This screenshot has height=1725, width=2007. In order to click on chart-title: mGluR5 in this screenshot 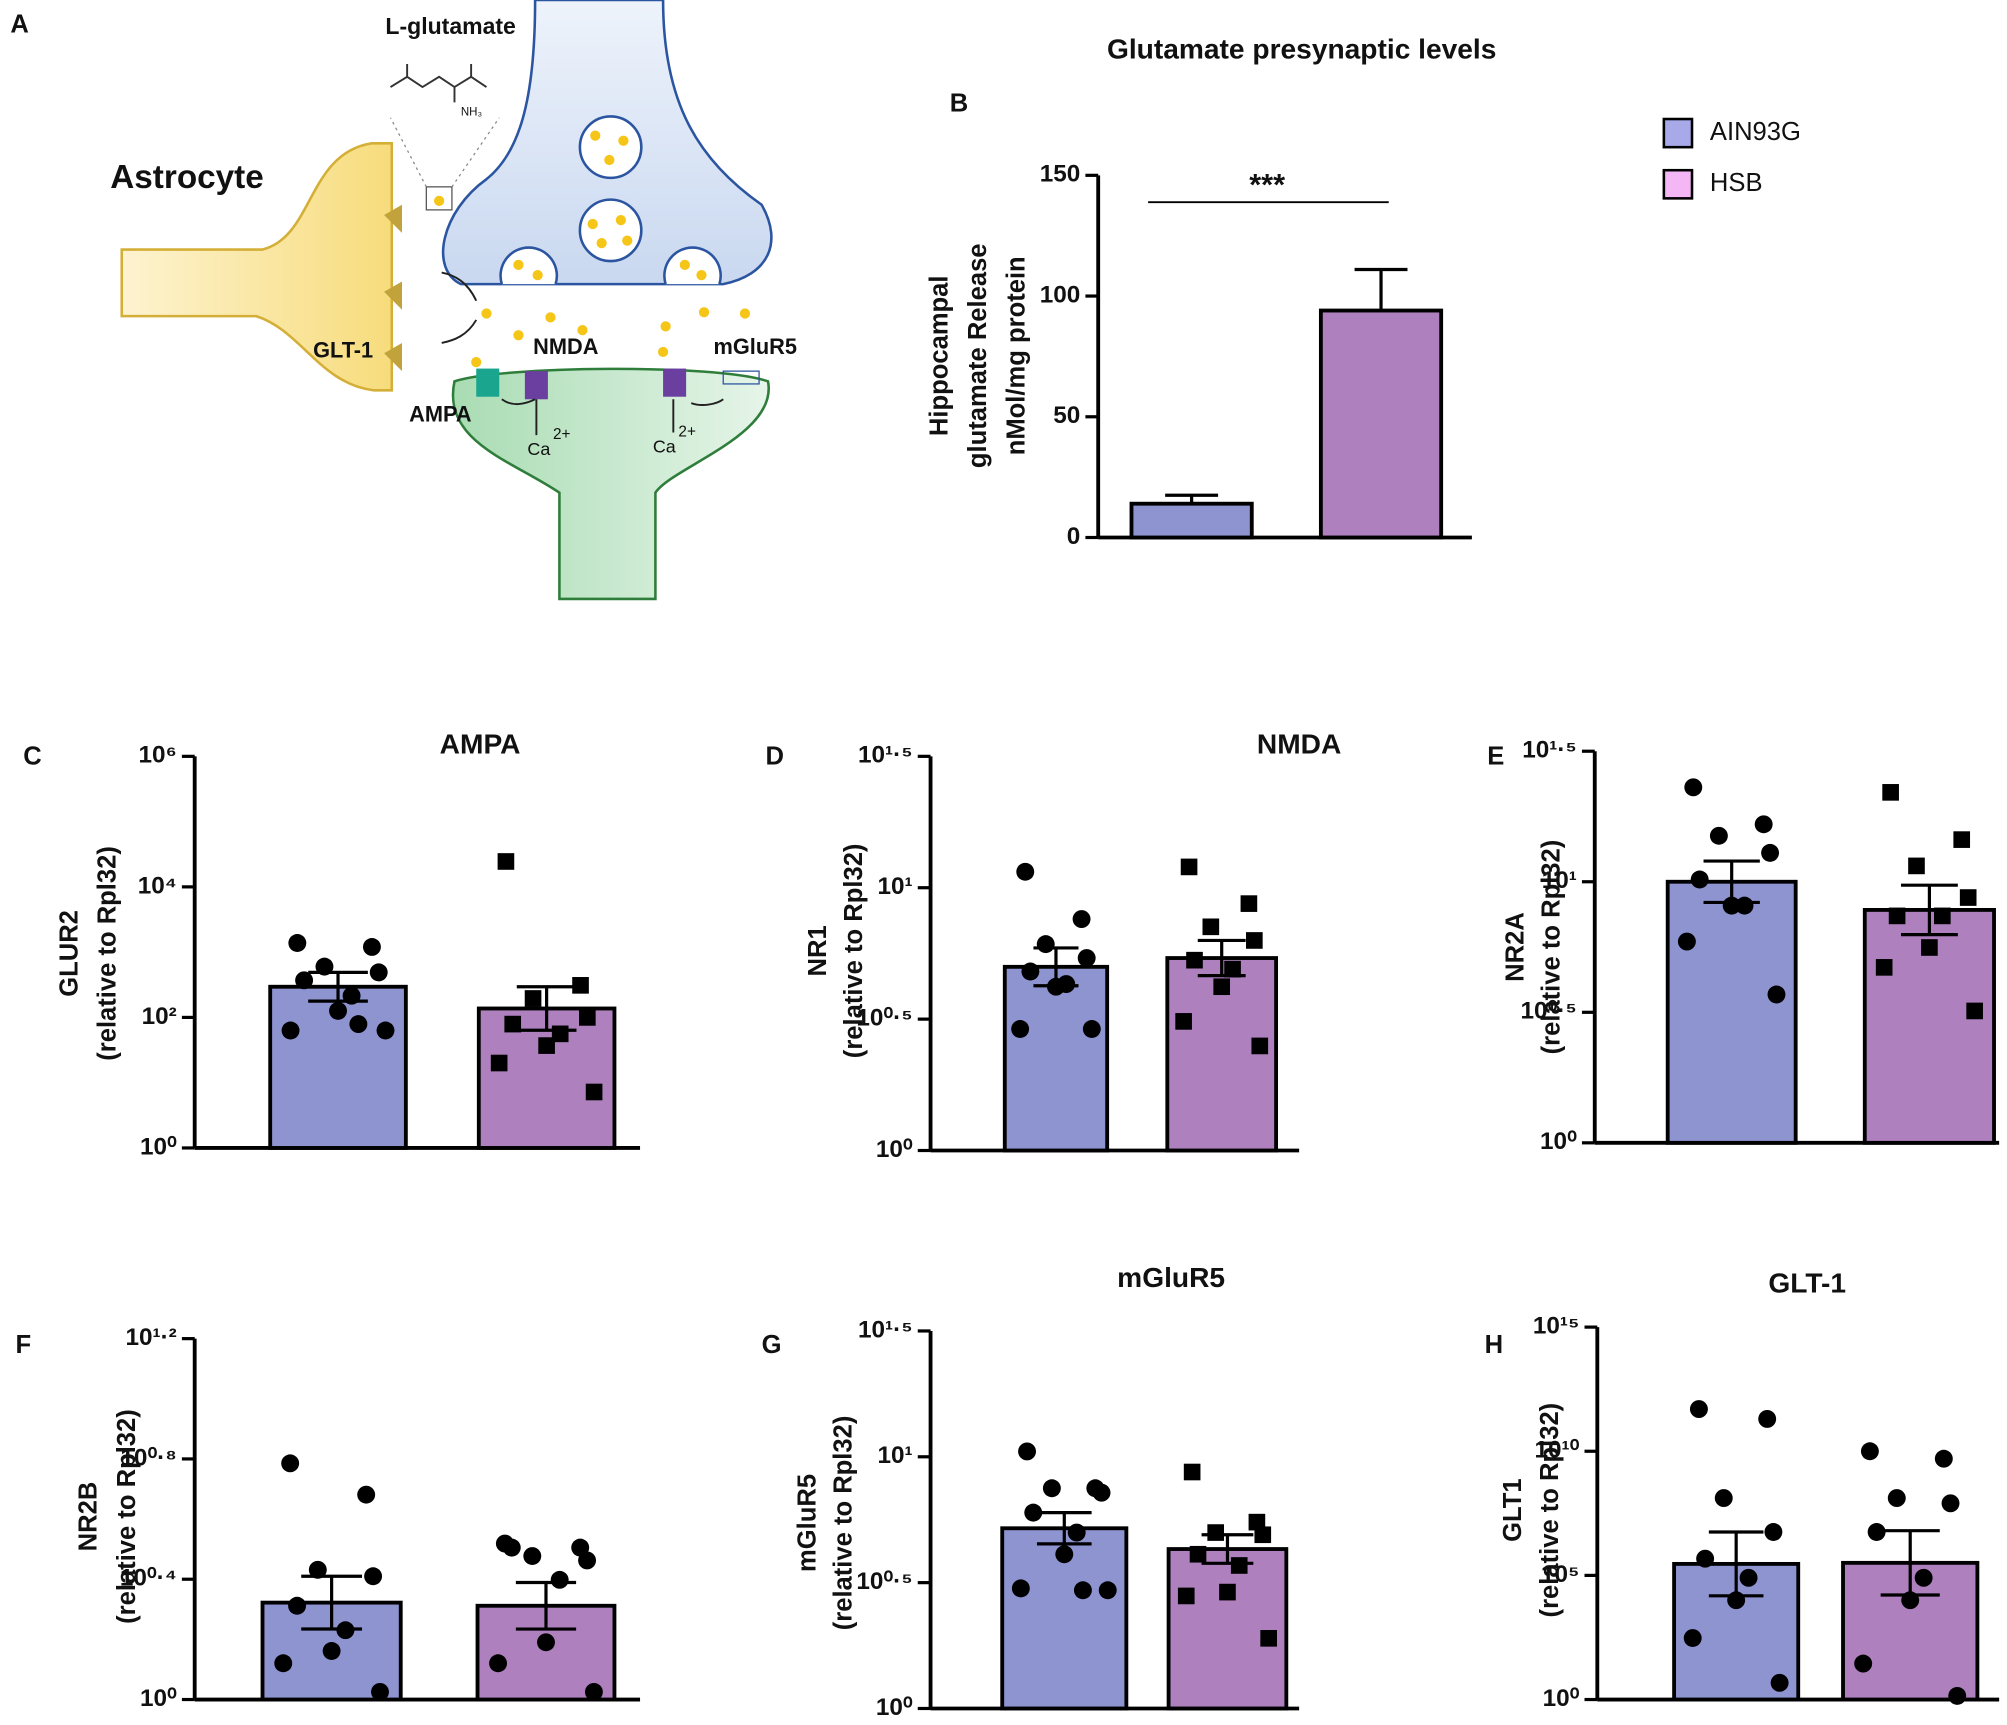, I will do `click(1171, 1277)`.